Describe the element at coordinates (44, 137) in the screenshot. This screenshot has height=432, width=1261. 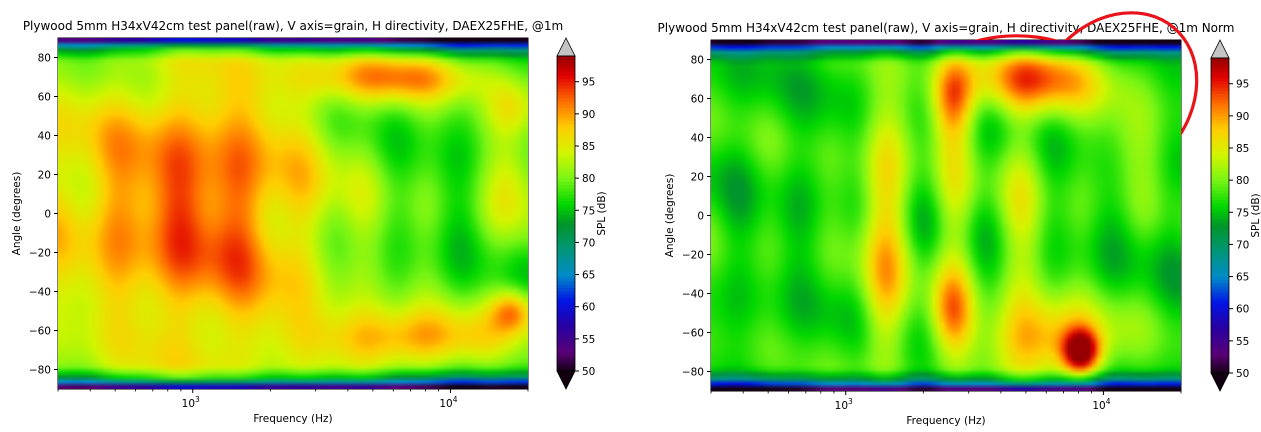
I see `y-tick-label: 40` at that location.